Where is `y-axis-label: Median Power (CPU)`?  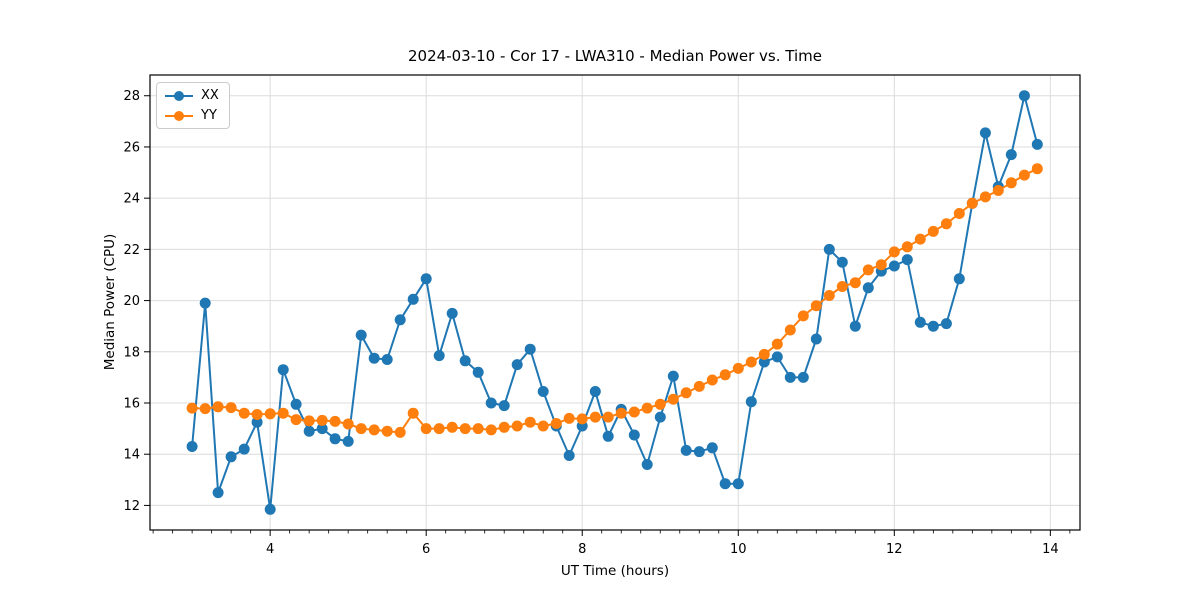 y-axis-label: Median Power (CPU) is located at coordinates (110, 302).